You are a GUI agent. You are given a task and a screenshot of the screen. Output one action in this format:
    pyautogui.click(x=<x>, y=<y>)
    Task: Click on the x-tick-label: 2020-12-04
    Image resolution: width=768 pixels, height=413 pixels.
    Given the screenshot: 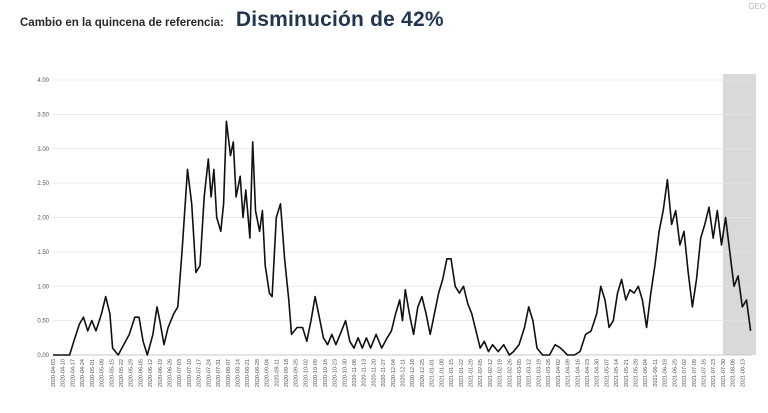 What is the action you would take?
    pyautogui.click(x=394, y=373)
    